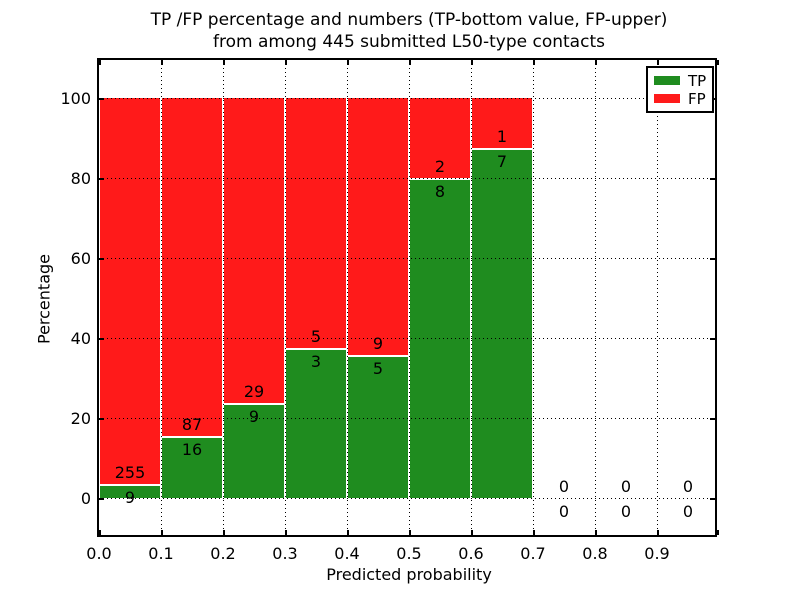 The height and width of the screenshot is (600, 800). I want to click on legend: TP FP, so click(680, 89).